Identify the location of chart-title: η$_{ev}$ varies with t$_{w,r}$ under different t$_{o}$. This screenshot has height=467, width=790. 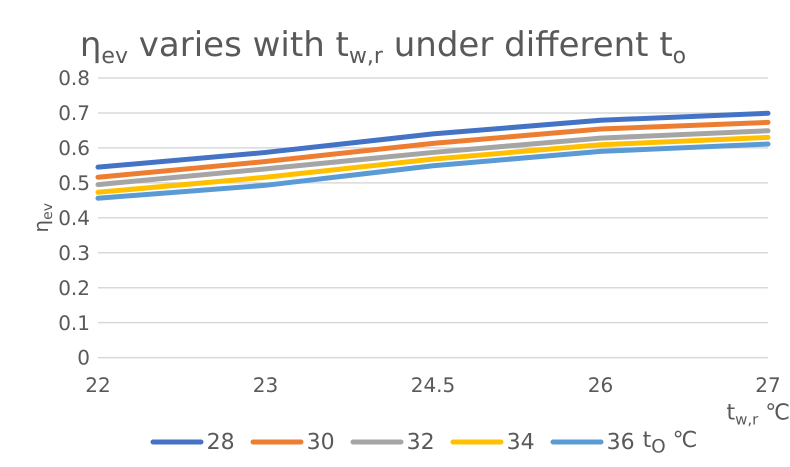
(383, 47).